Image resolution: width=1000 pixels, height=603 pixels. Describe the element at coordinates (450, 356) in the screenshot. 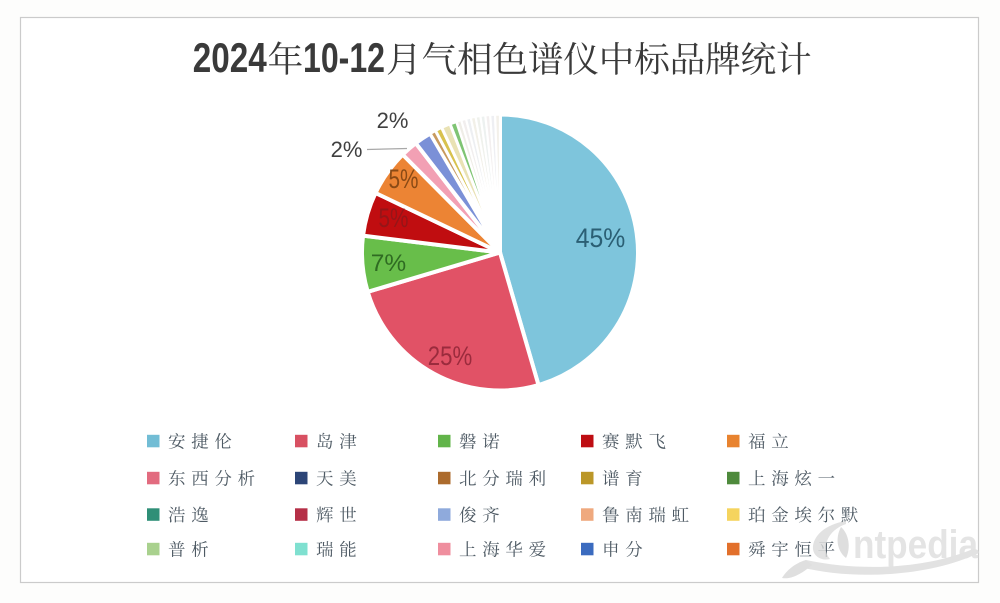

I see `svg-text: 25%` at that location.